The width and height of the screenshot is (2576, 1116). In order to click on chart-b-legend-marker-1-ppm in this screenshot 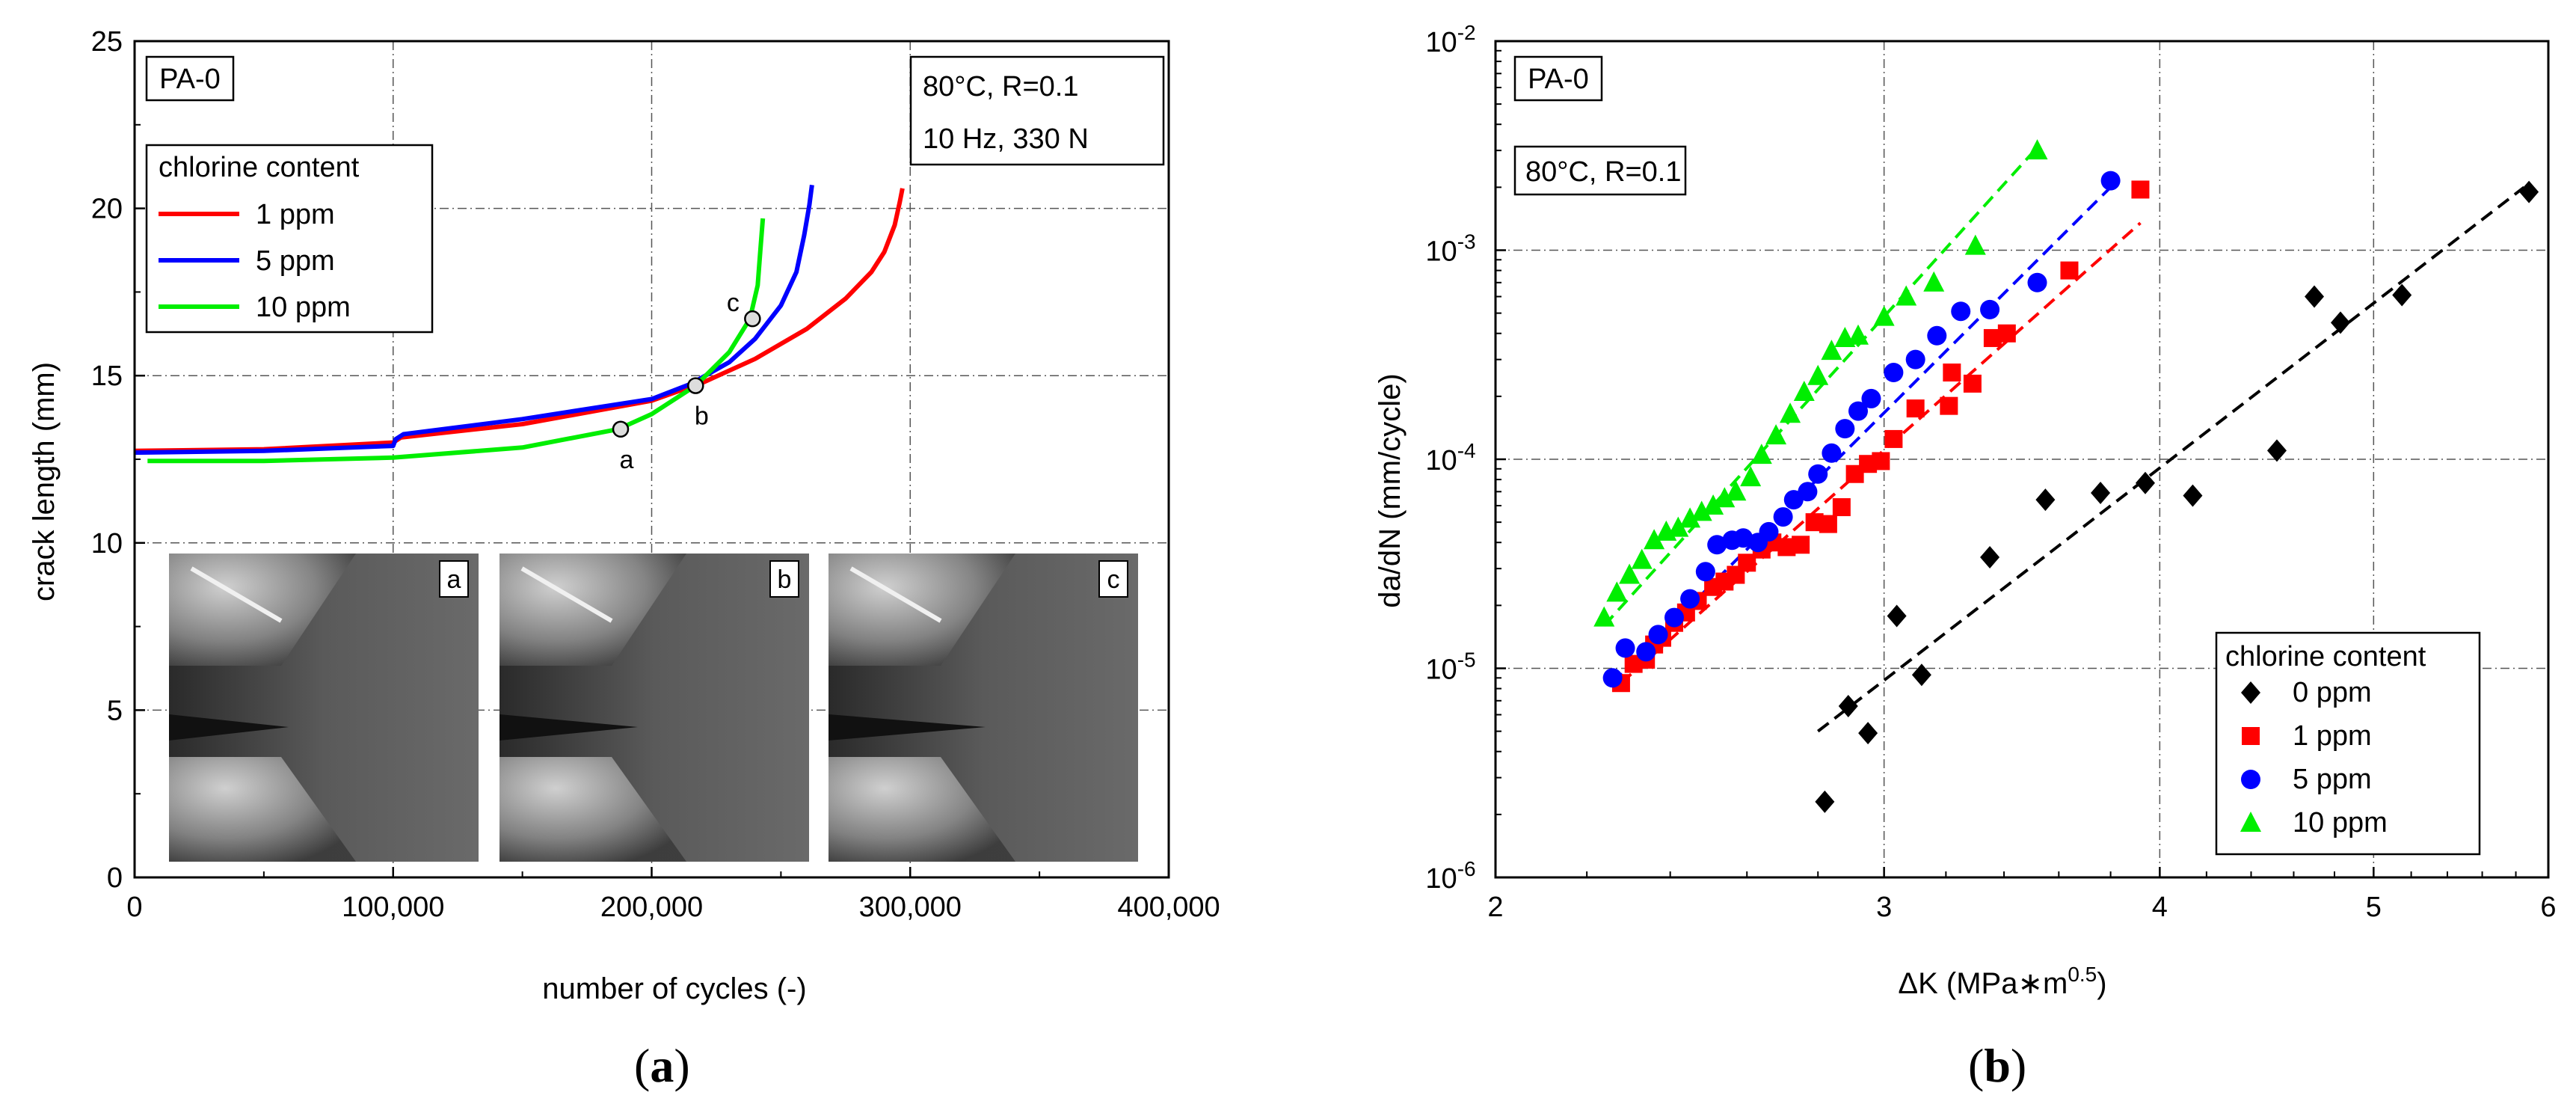, I will do `click(2251, 736)`.